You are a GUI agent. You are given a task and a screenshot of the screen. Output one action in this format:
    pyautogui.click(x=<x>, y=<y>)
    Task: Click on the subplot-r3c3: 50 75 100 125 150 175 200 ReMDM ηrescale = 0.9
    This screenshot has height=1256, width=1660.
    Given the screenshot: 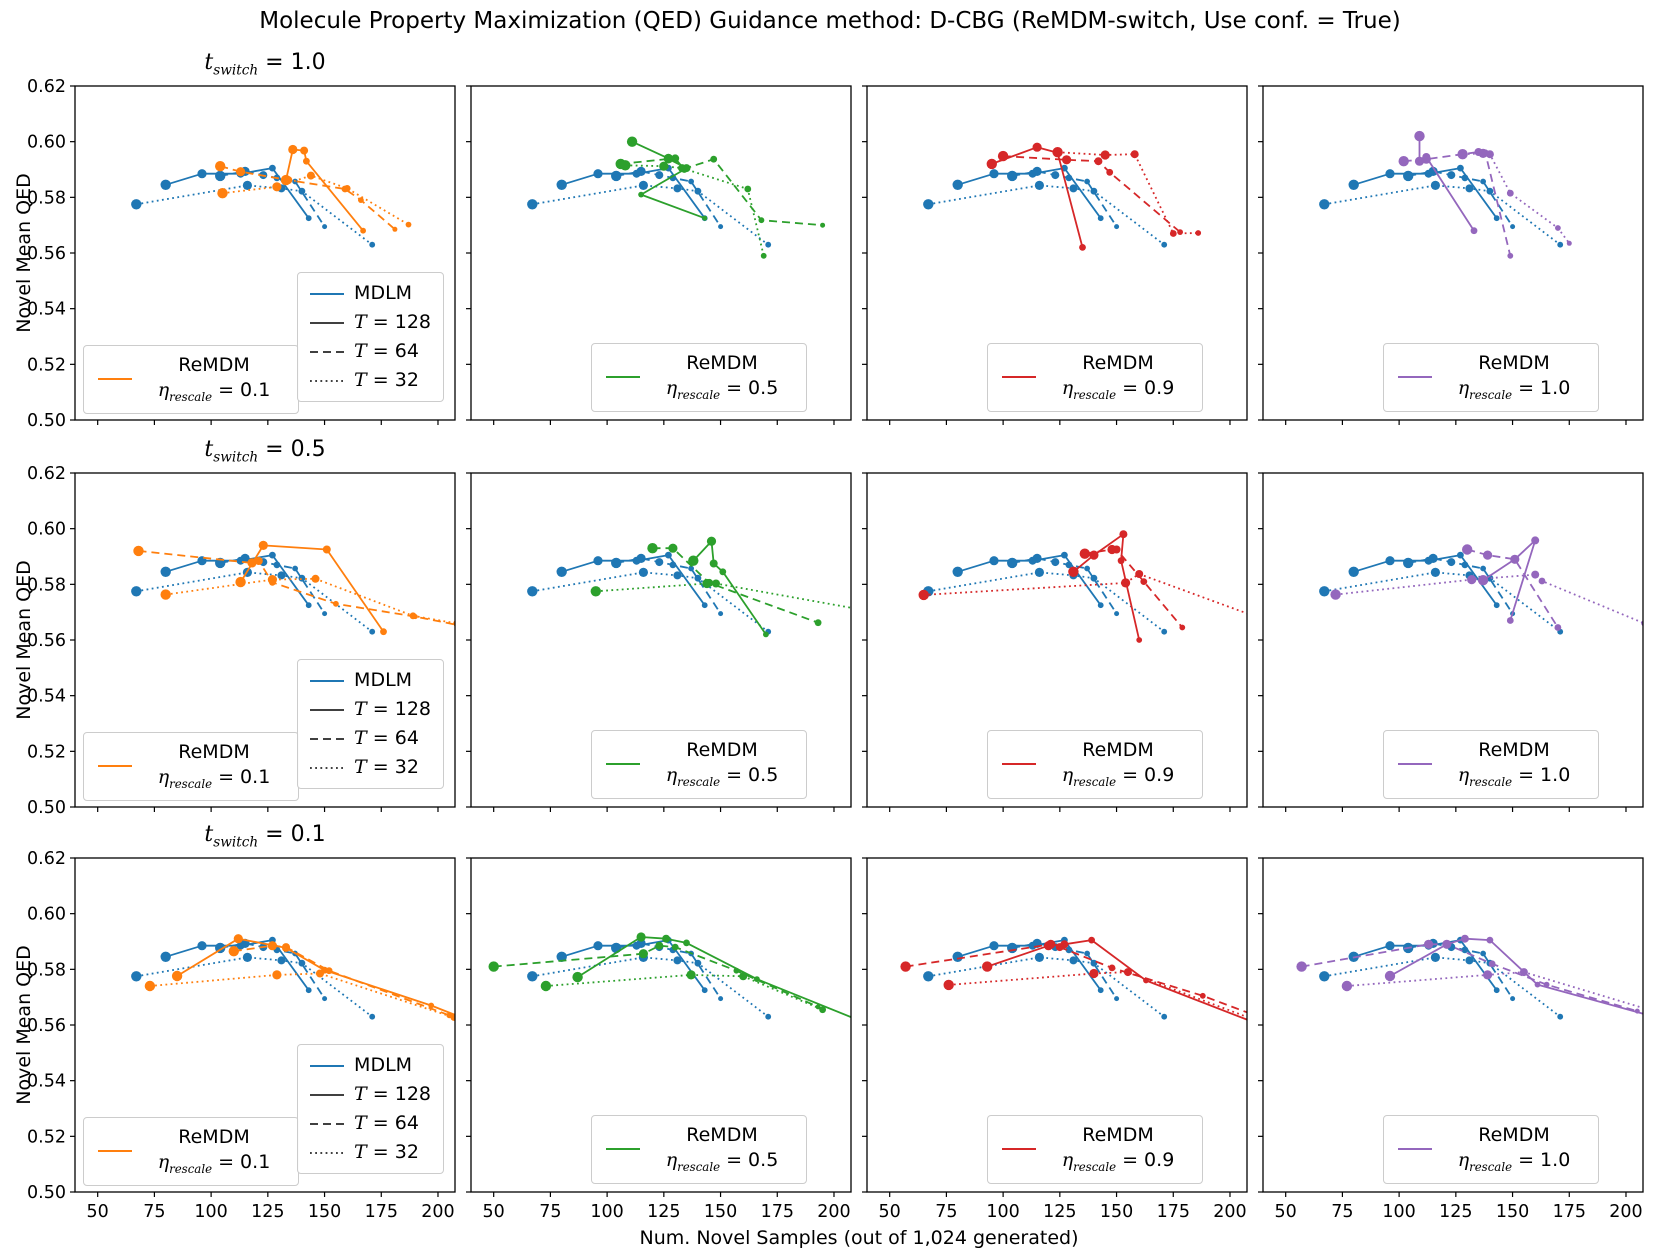 What is the action you would take?
    pyautogui.click(x=1055, y=1039)
    